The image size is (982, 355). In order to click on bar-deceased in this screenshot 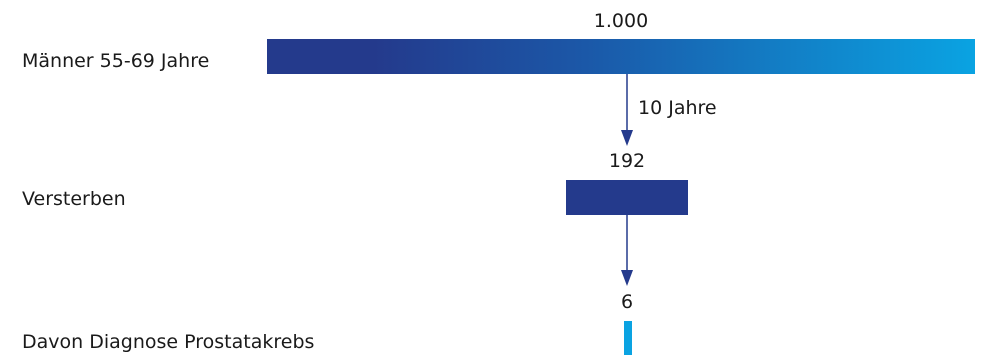, I will do `click(627, 197)`.